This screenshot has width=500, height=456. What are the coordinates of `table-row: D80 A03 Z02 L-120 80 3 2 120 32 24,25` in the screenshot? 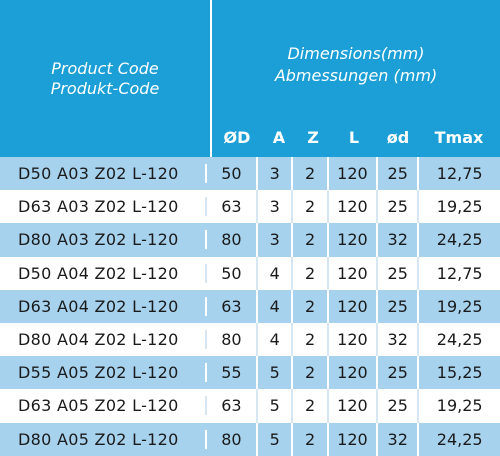 It's located at (250, 240).